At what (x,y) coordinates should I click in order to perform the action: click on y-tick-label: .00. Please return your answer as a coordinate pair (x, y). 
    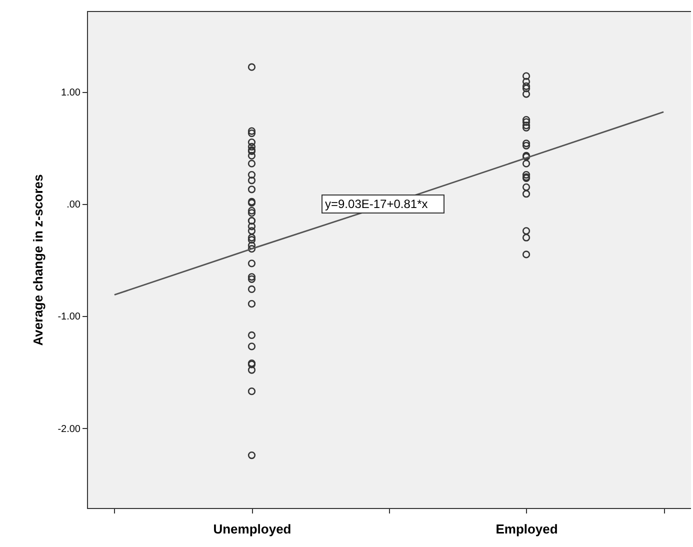
    Looking at the image, I should click on (73, 204).